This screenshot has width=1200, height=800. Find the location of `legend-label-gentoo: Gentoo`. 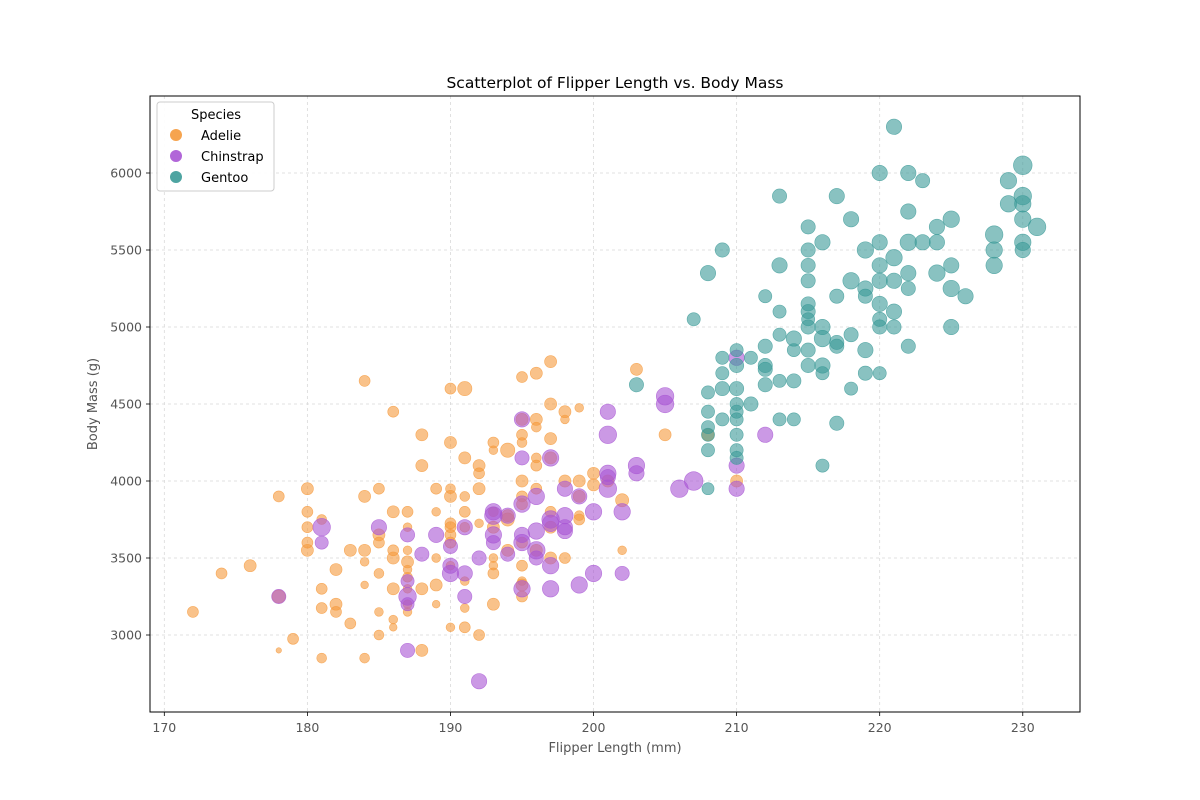

legend-label-gentoo: Gentoo is located at coordinates (224, 178).